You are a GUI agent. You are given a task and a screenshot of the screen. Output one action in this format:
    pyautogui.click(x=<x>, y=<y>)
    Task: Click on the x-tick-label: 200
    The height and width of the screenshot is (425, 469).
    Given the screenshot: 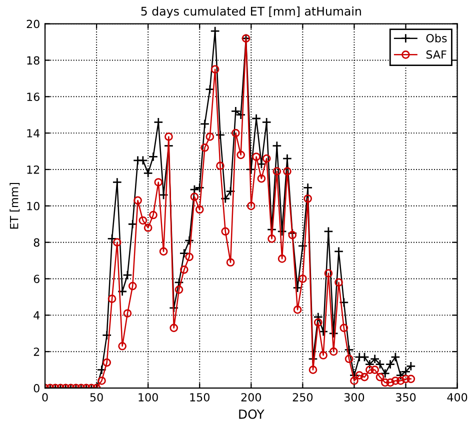 What is the action you would take?
    pyautogui.click(x=251, y=397)
    